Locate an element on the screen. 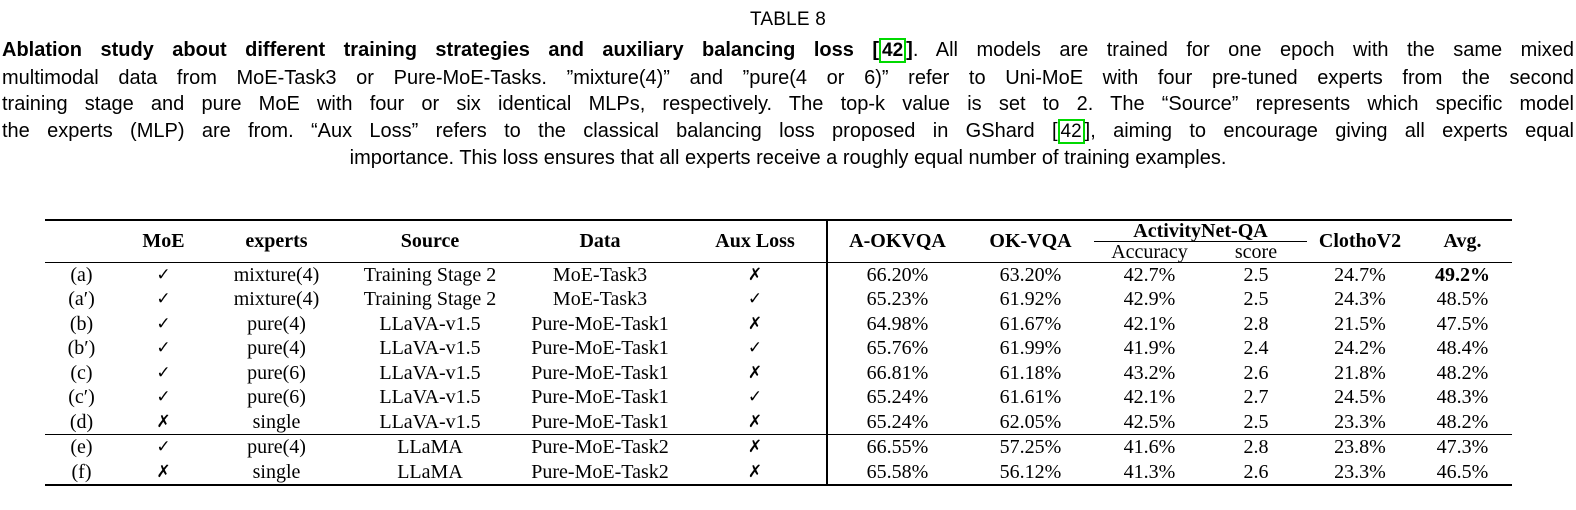 This screenshot has height=510, width=1576. cell-a-okvqa: 65.76% is located at coordinates (896, 348).